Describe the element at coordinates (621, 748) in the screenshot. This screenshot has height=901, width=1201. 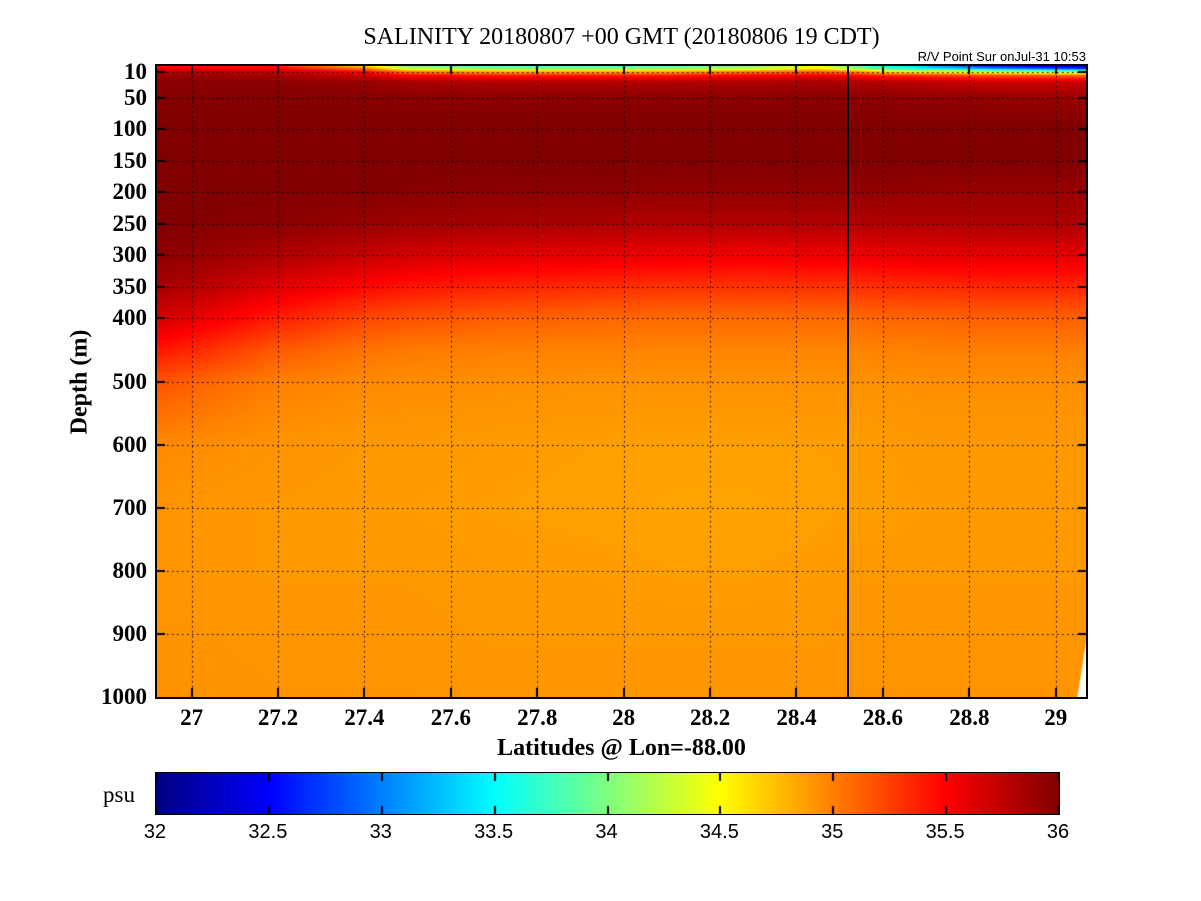
I see `x-axis-label: Latitudes @ Lon=-88.00` at that location.